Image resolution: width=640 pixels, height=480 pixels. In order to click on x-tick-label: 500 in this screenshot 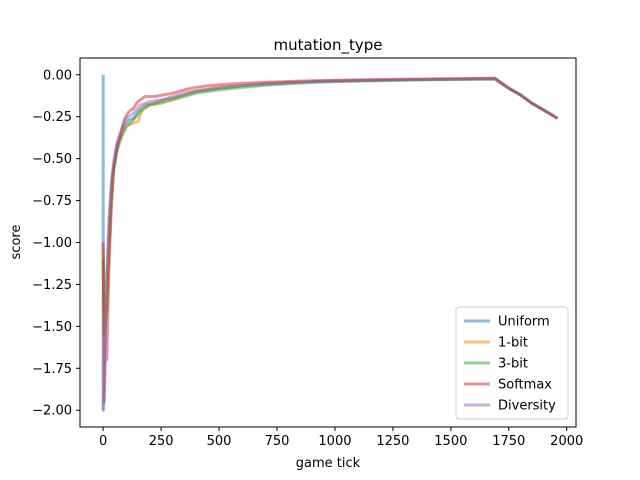, I will do `click(219, 441)`.